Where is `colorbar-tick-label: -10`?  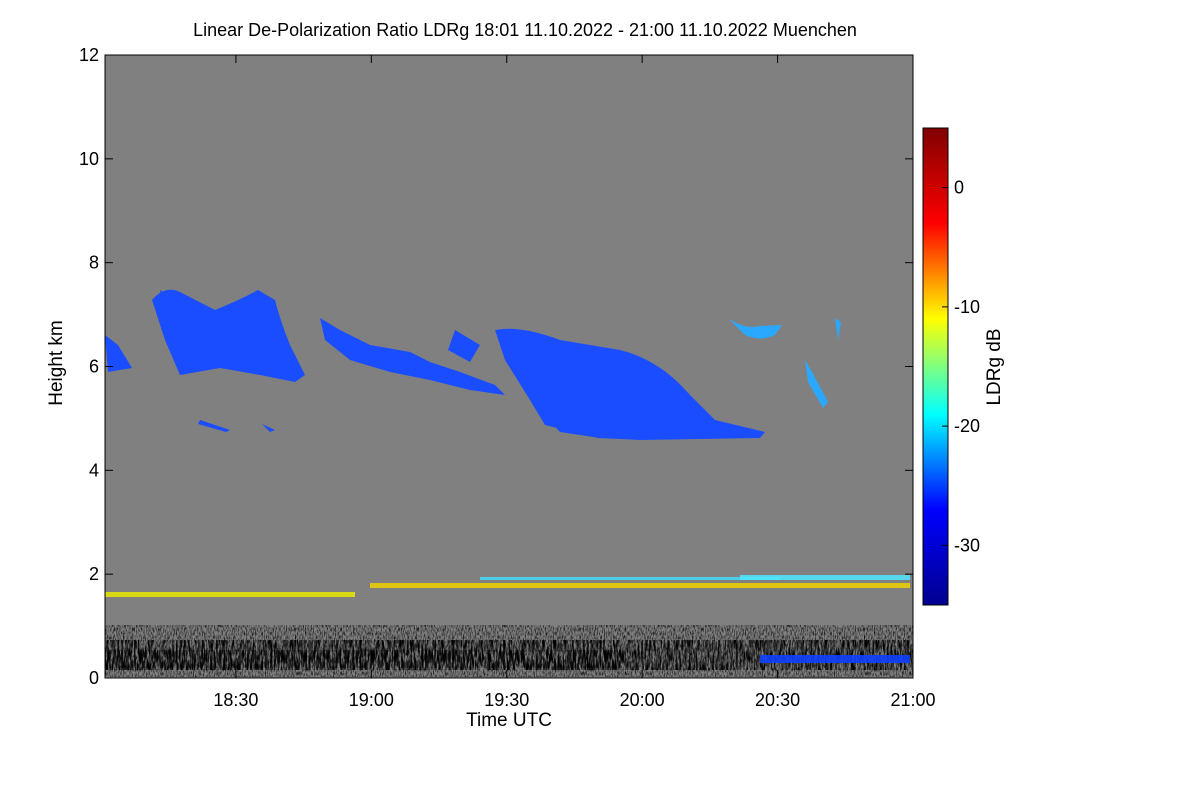
colorbar-tick-label: -10 is located at coordinates (967, 307).